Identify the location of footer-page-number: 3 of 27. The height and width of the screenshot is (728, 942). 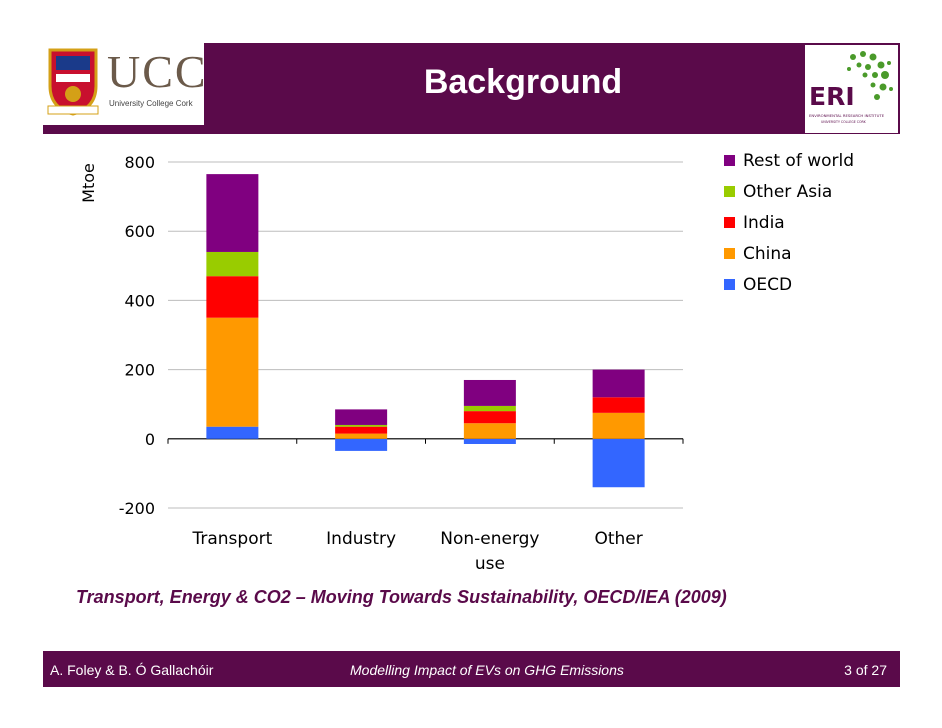
(865, 670).